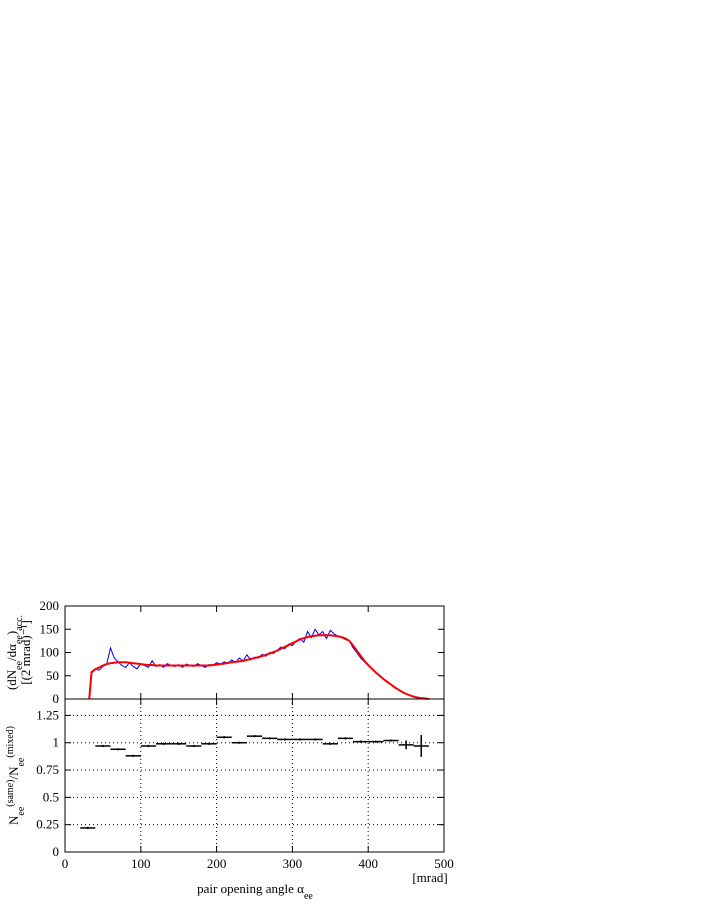 This screenshot has width=708, height=917. I want to click on x-tick-label: 200, so click(217, 863).